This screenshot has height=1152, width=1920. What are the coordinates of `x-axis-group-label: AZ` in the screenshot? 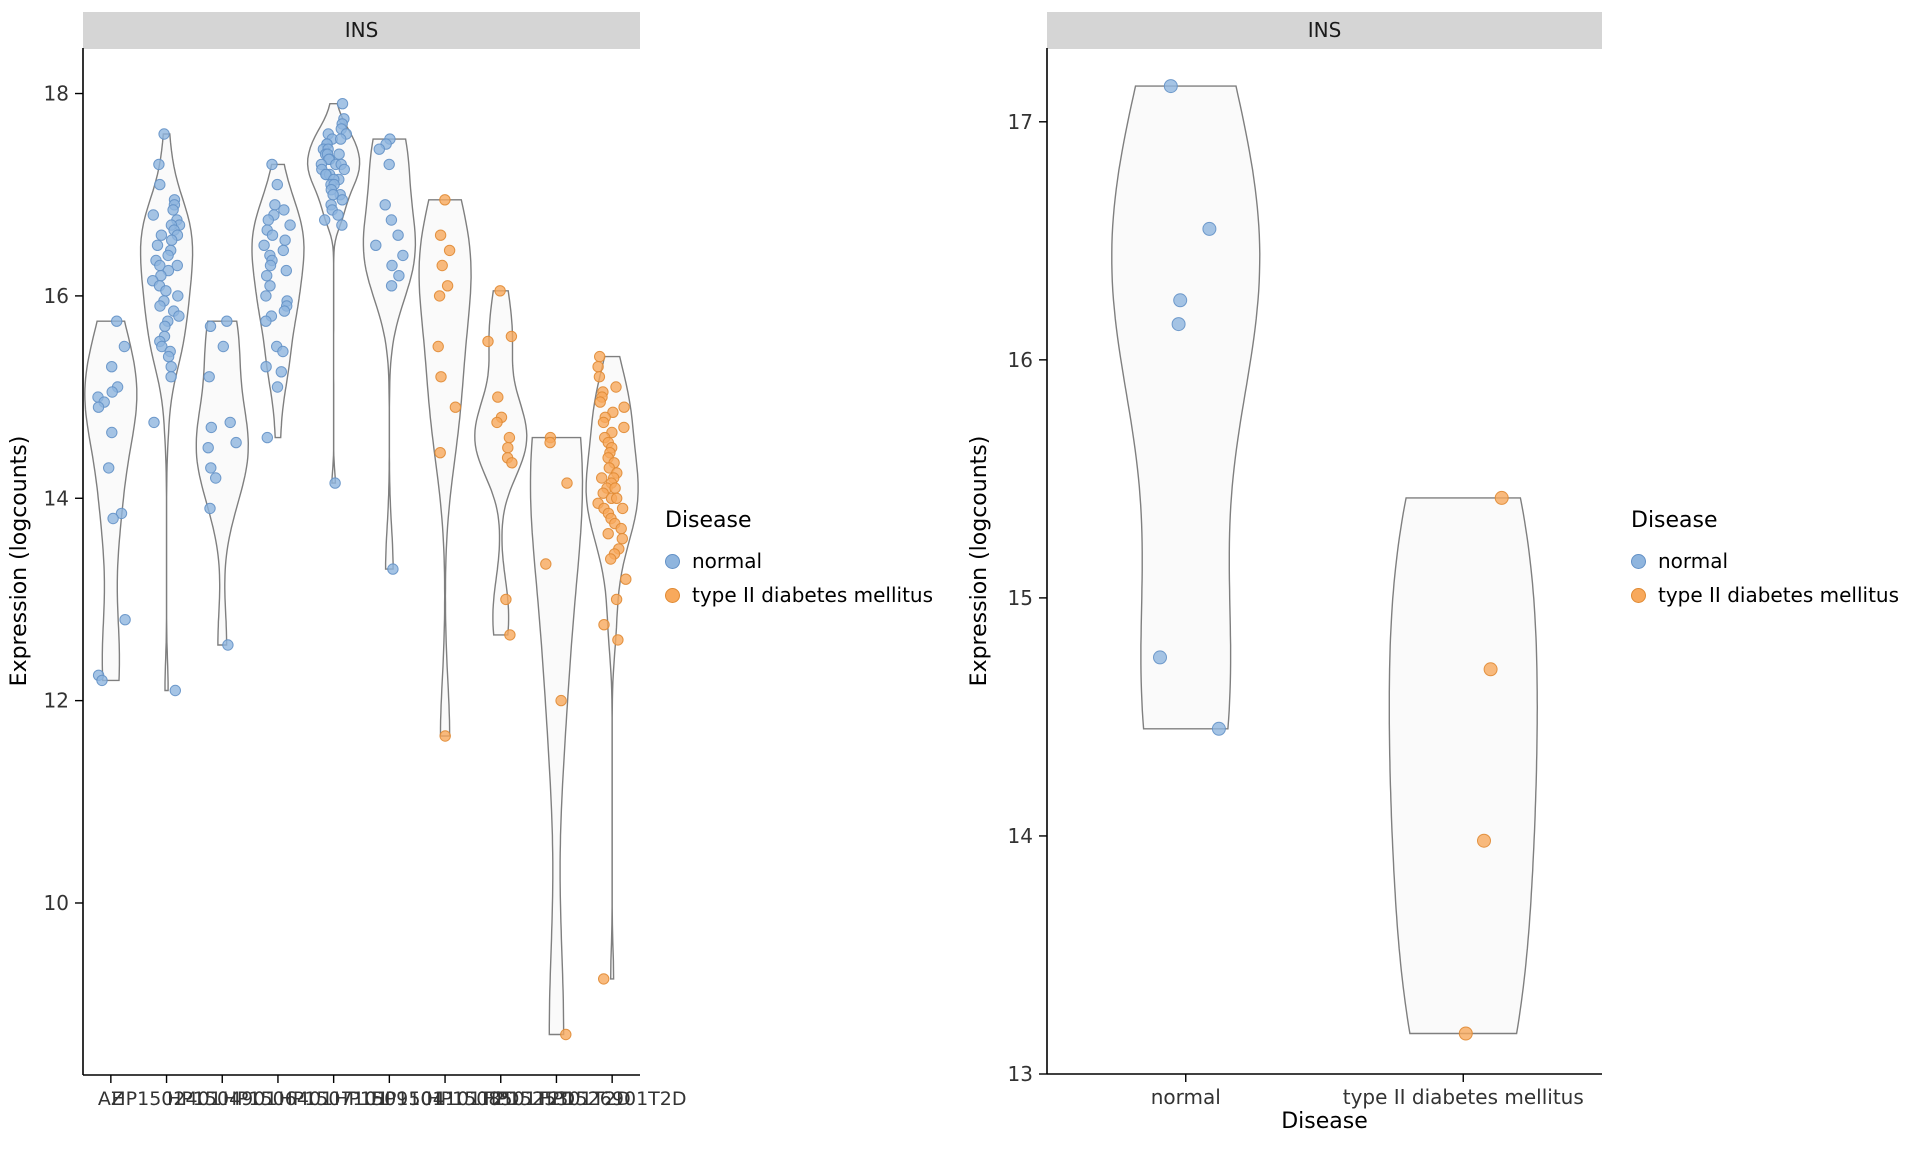 It's located at (111, 1099).